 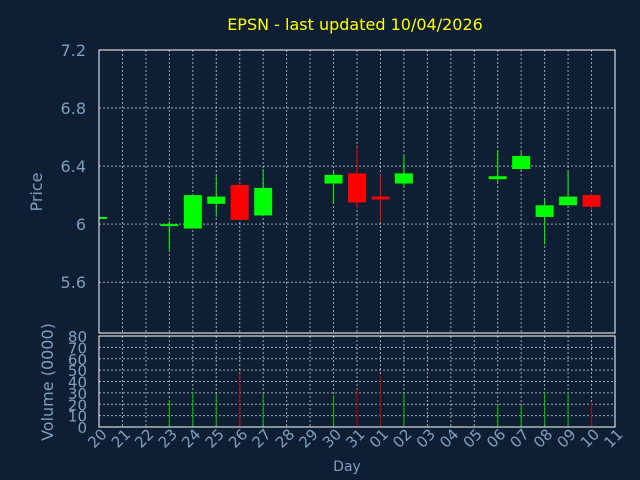 I want to click on volume-y-tick-label: 80, so click(x=77, y=337).